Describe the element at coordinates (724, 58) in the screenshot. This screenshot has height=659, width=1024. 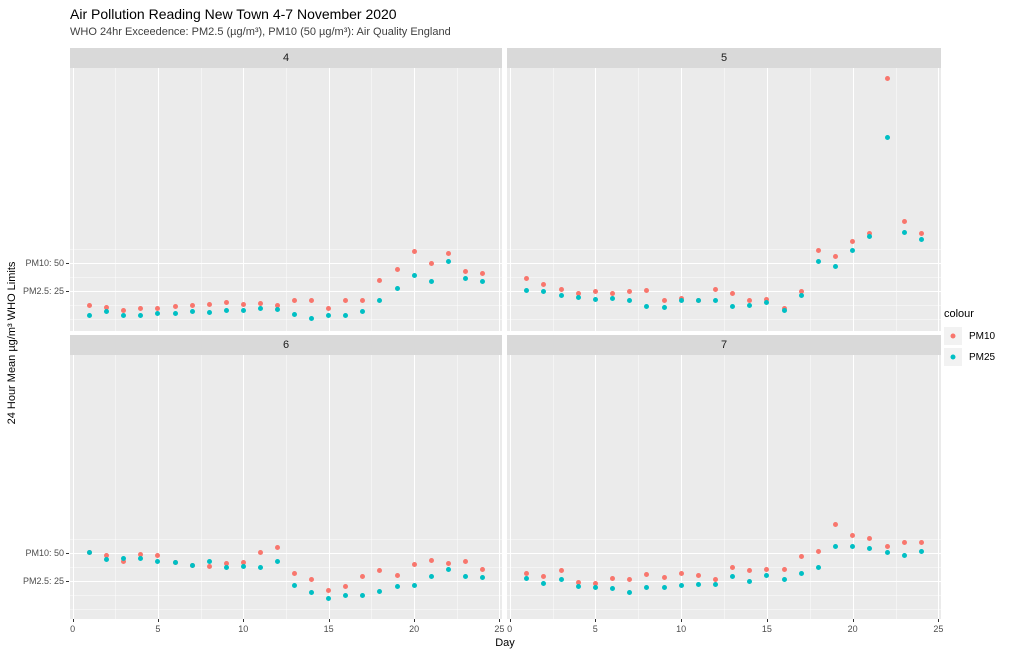
I see `facet-strip-5: 5` at that location.